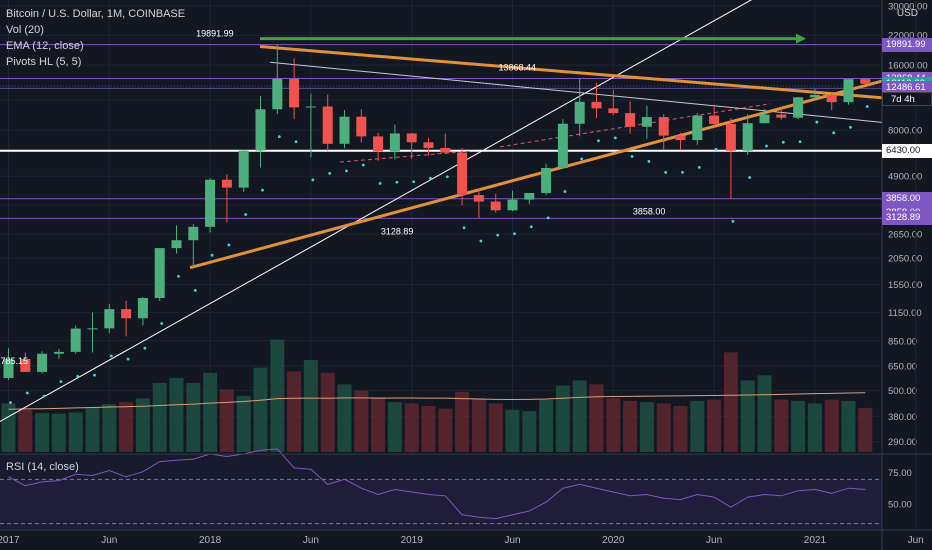  Describe the element at coordinates (215, 34) in the screenshot. I see `value-annotation: 19891.99` at that location.